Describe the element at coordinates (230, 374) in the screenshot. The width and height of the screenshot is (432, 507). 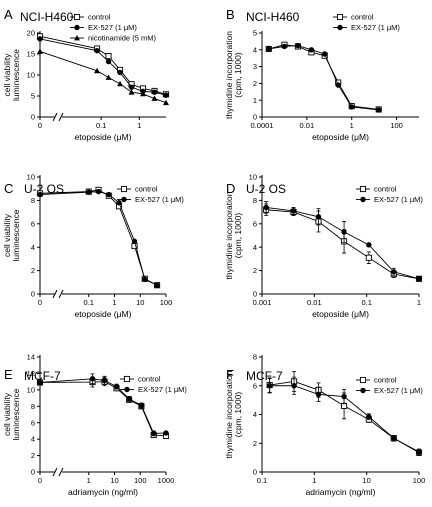
I see `panel-letter-f: F` at that location.